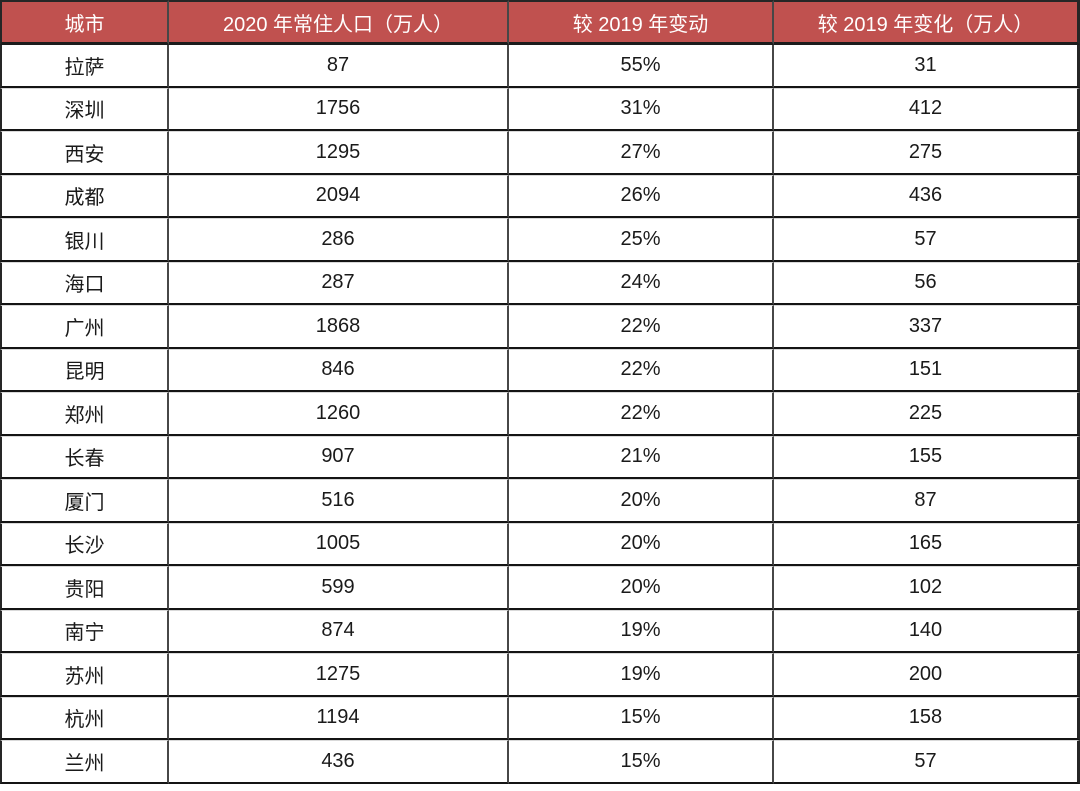  Describe the element at coordinates (641, 66) in the screenshot. I see `change-percent-cell: 55%` at that location.